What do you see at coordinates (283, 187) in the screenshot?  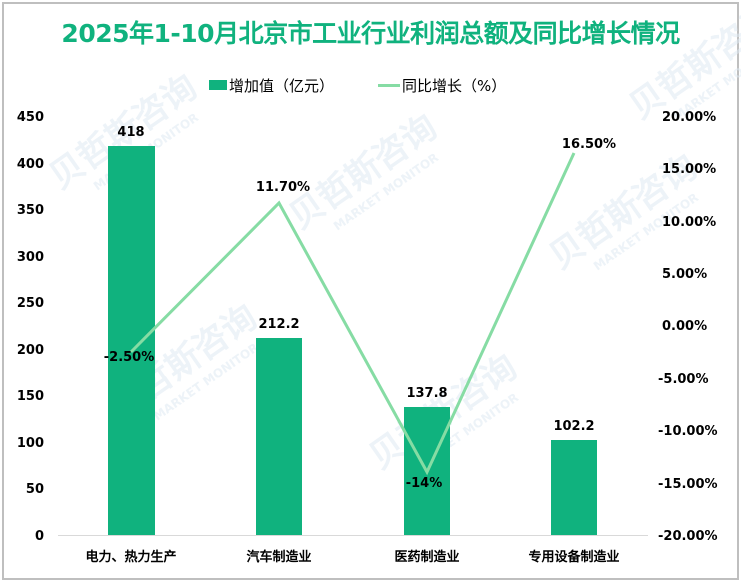 I see `svg-text: 11.70%` at bounding box center [283, 187].